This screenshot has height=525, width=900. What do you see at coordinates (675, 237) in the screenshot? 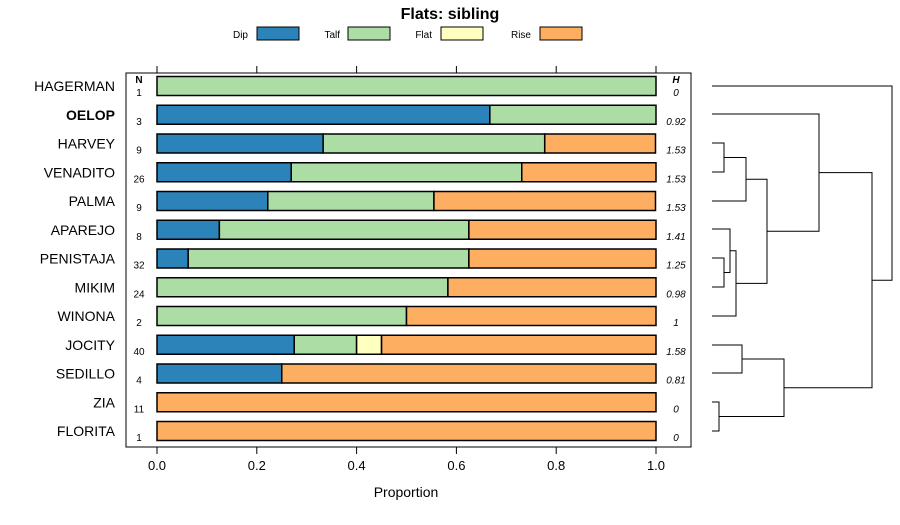
I see `h-value: 1.41` at bounding box center [675, 237].